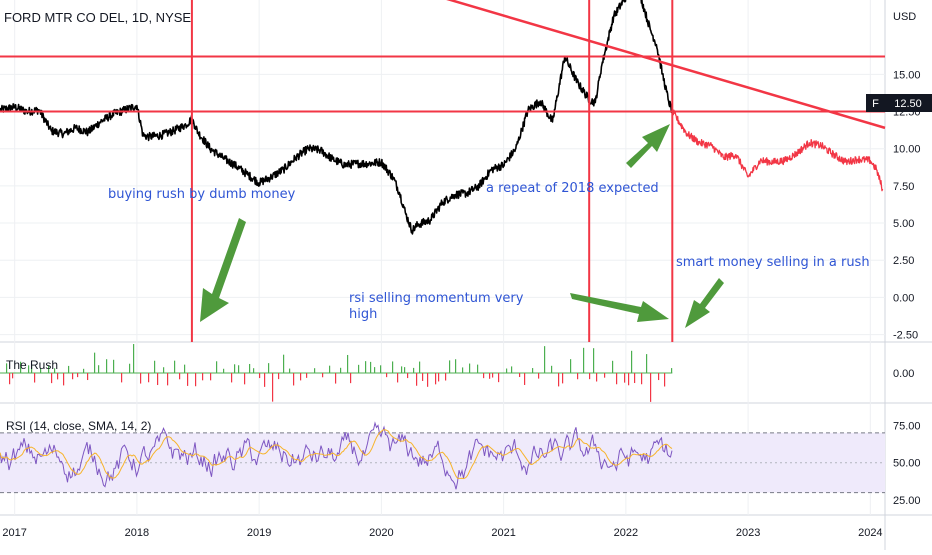 Image resolution: width=932 pixels, height=555 pixels. Describe the element at coordinates (777, 150) in the screenshot. I see `series-projection` at that location.